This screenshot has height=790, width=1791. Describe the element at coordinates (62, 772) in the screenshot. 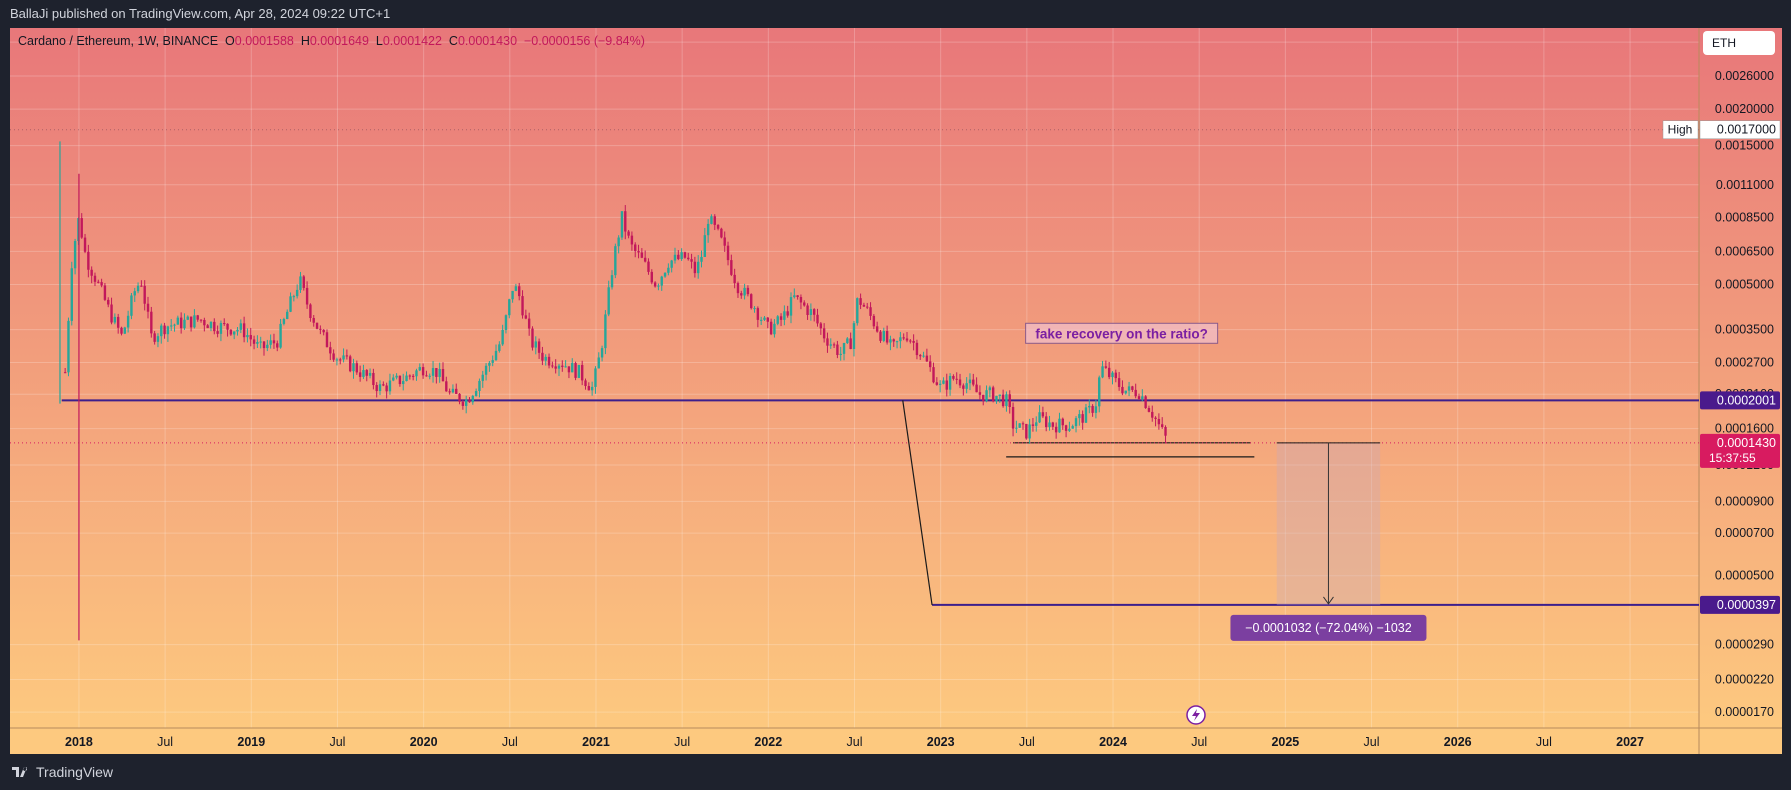

I see `tradingview-brand: TradingView` at that location.